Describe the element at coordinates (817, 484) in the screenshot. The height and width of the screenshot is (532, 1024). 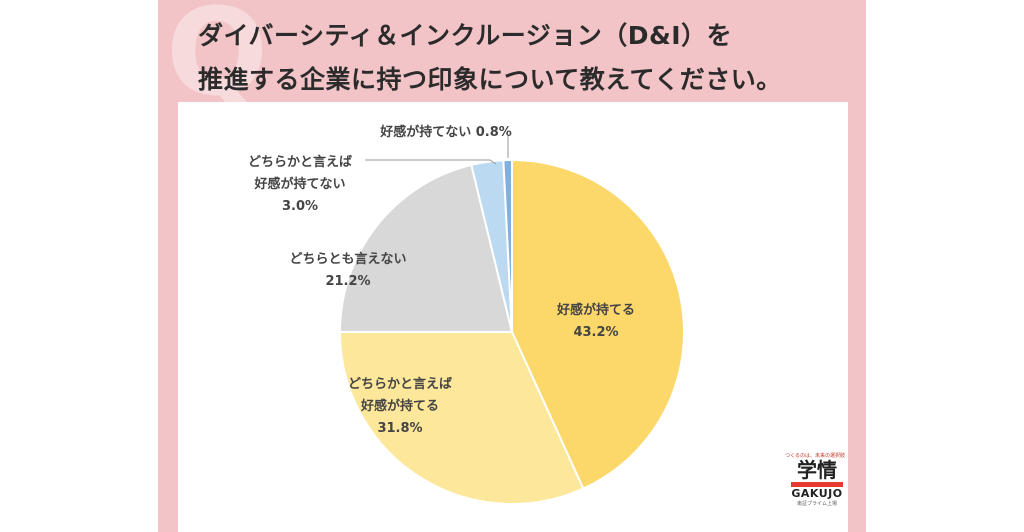
I see `logo-bar` at that location.